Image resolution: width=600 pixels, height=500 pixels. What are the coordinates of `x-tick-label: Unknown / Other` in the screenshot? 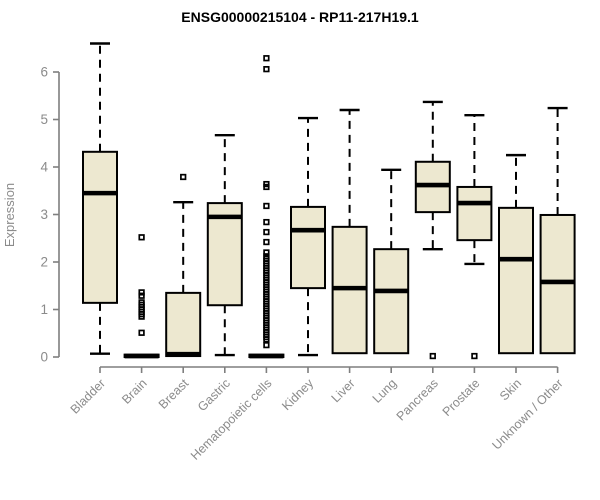 It's located at (527, 414).